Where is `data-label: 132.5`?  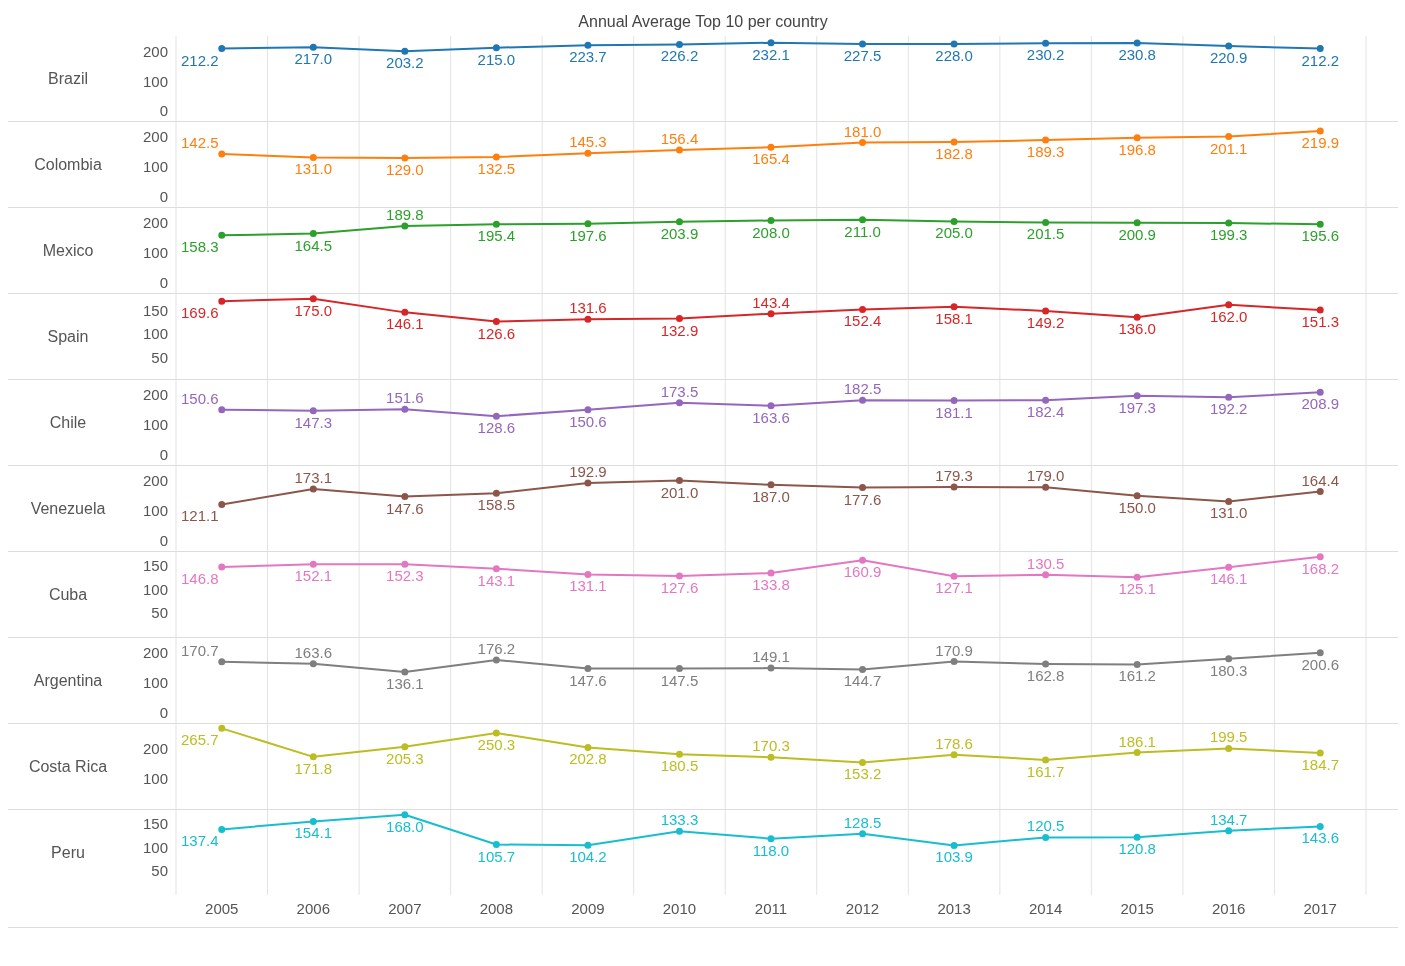
data-label: 132.5 is located at coordinates (496, 169).